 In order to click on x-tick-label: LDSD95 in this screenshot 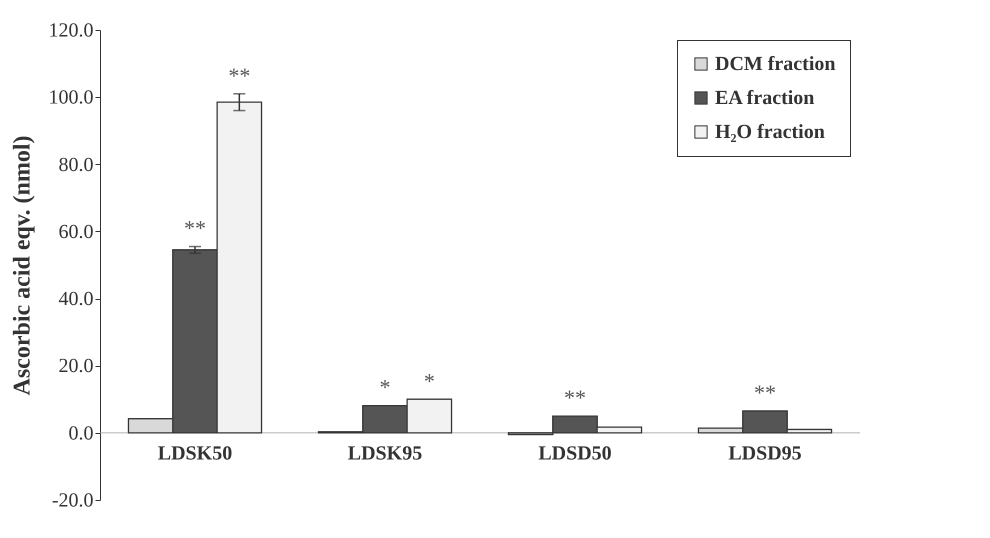, I will do `click(765, 453)`.